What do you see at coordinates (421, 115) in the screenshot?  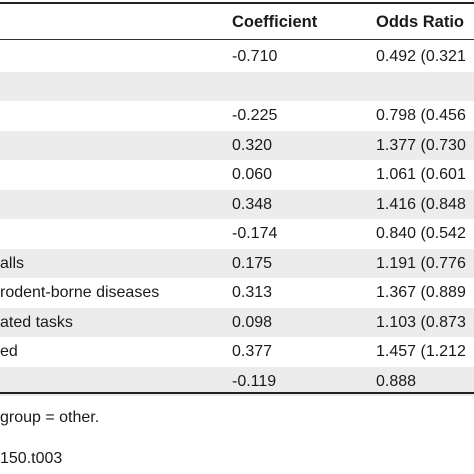 I see `odds-ratio-cell: 0.798 (0.456` at bounding box center [421, 115].